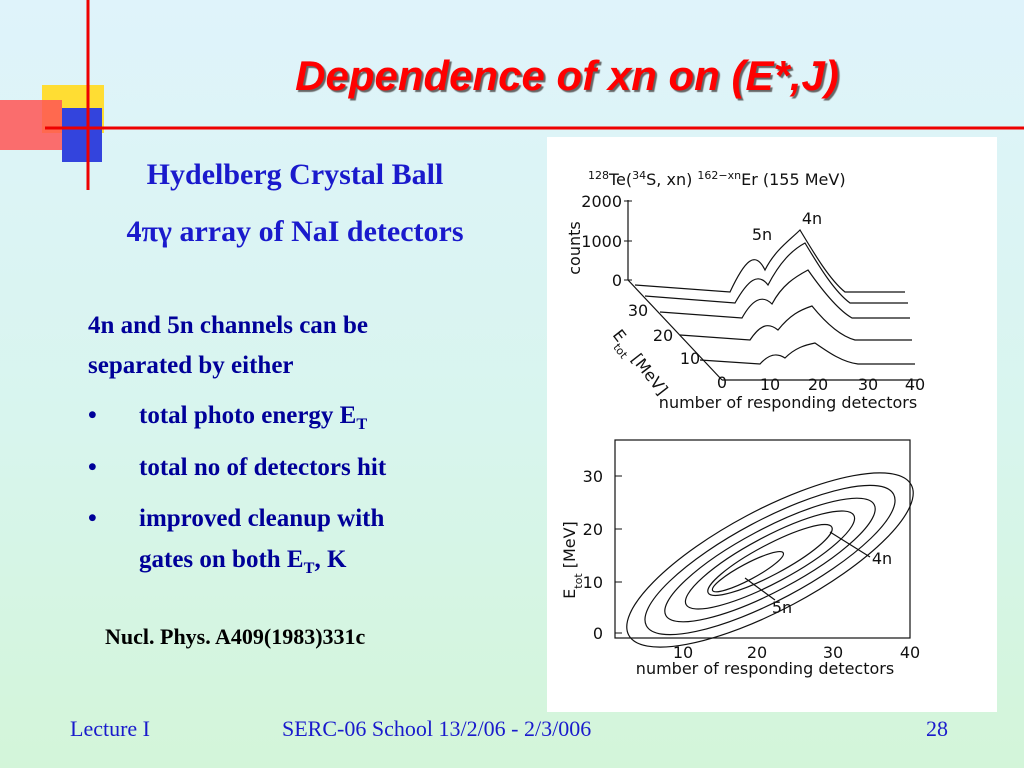 This screenshot has width=1024, height=768. I want to click on footer-center: SERC-06 School 13/2/06 - 2/3/006, so click(437, 728).